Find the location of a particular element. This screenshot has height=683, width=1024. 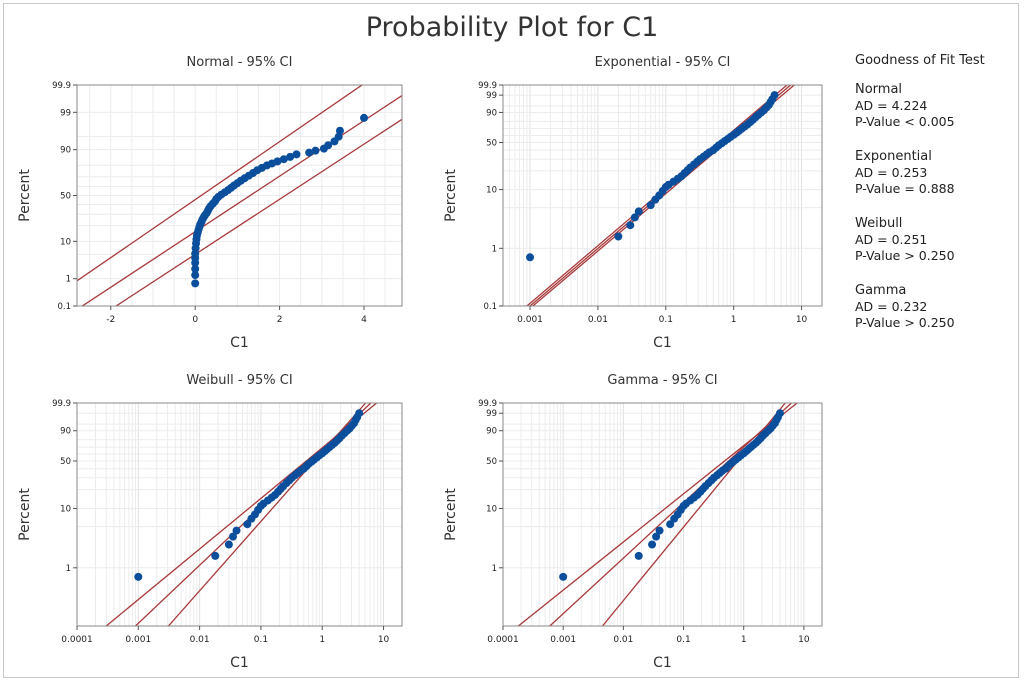

panel-title: Weibull - 95% CI is located at coordinates (239, 380).